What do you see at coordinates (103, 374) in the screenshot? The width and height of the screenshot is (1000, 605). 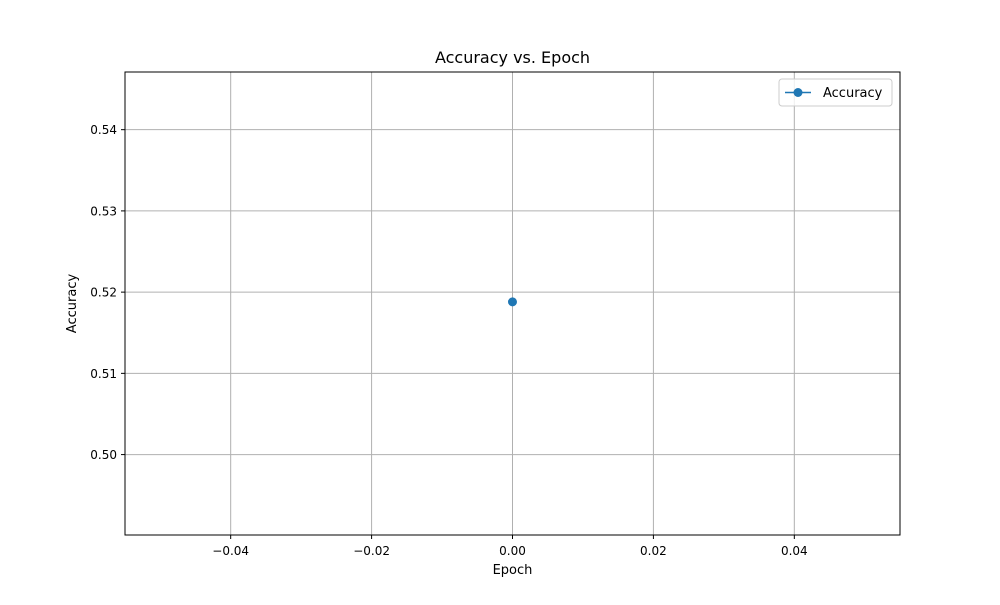 I see `y-tick-label: 0.51` at bounding box center [103, 374].